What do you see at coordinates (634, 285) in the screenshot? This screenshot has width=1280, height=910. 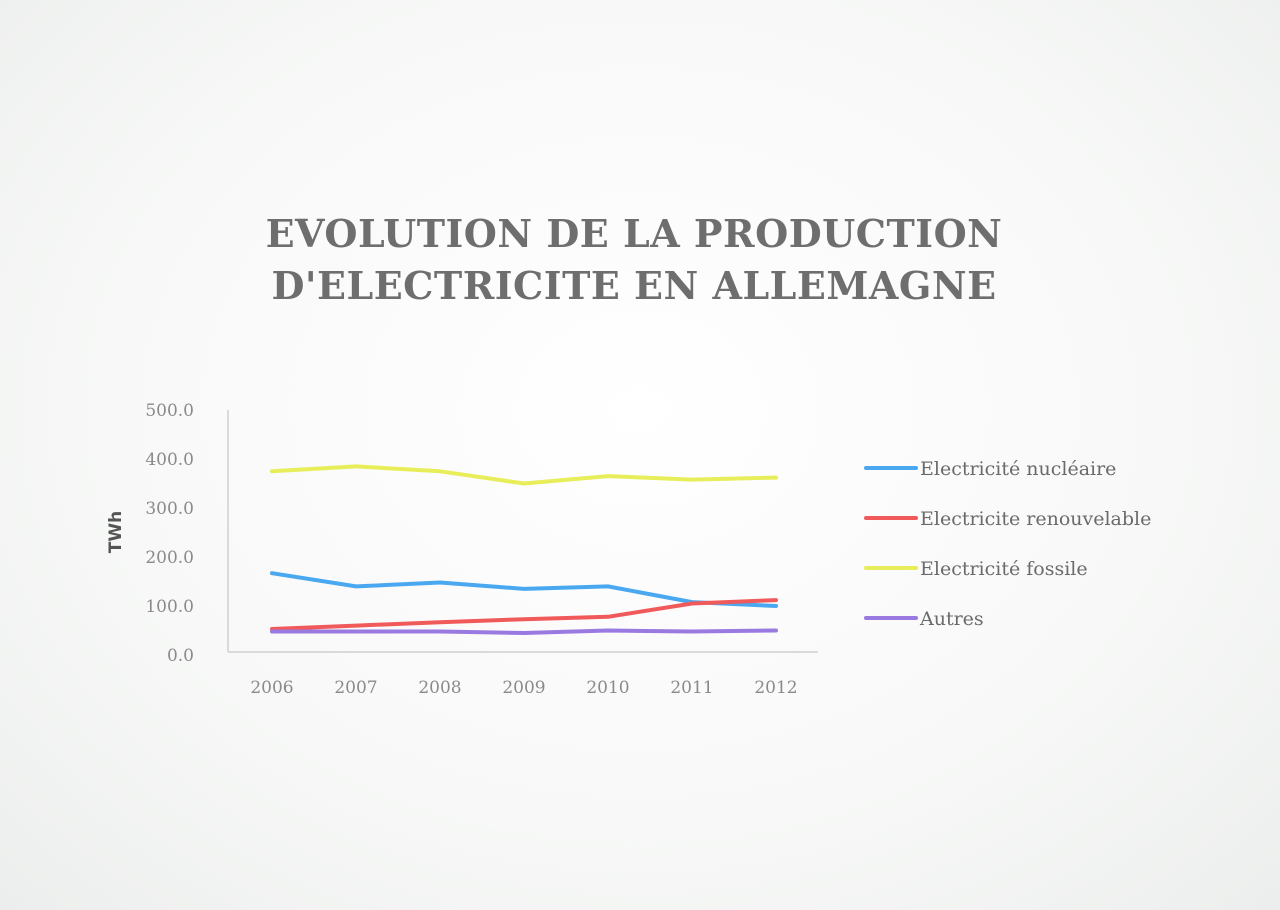 I see `chart-title-line-2: D'ELECTRICITE EN ALLEMAGNE` at bounding box center [634, 285].